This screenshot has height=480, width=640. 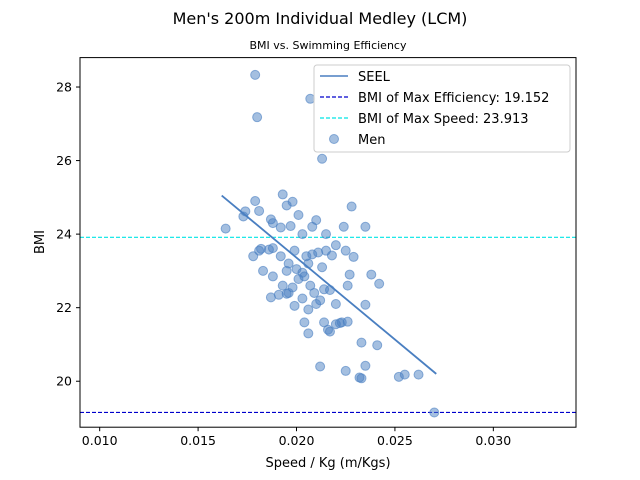 What do you see at coordinates (374, 77) in the screenshot?
I see `legend-seel-label: SEEL` at bounding box center [374, 77].